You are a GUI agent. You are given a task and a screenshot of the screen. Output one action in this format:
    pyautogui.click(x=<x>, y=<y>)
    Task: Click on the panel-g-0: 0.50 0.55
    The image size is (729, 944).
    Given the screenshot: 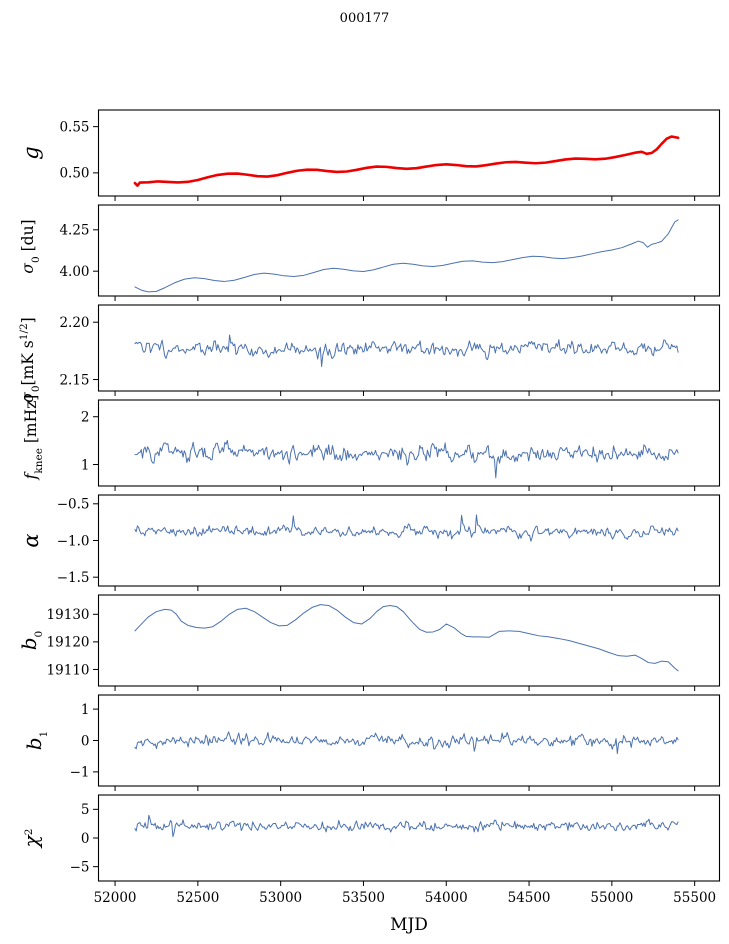 What is the action you would take?
    pyautogui.click(x=390, y=155)
    